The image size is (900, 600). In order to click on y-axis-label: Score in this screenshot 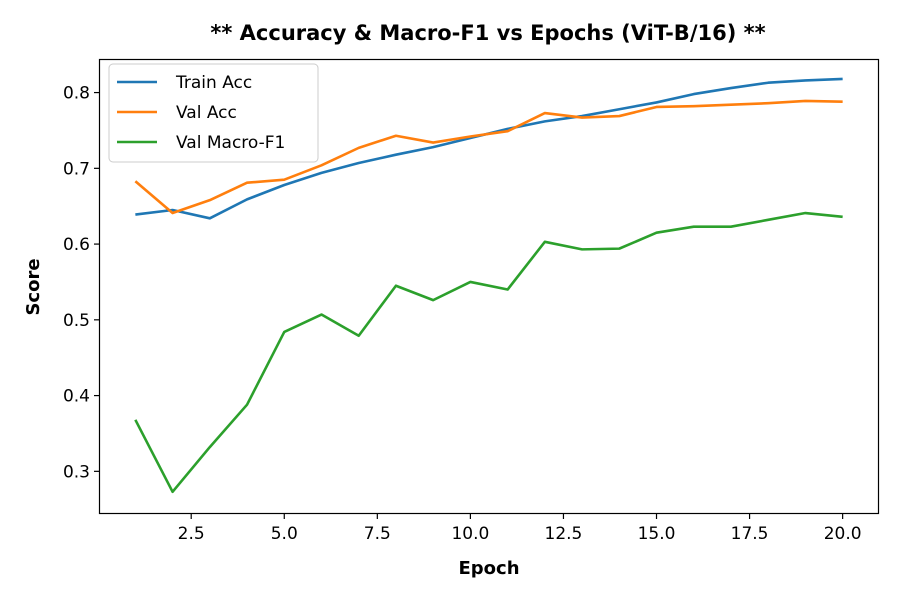, I will do `click(33, 286)`.